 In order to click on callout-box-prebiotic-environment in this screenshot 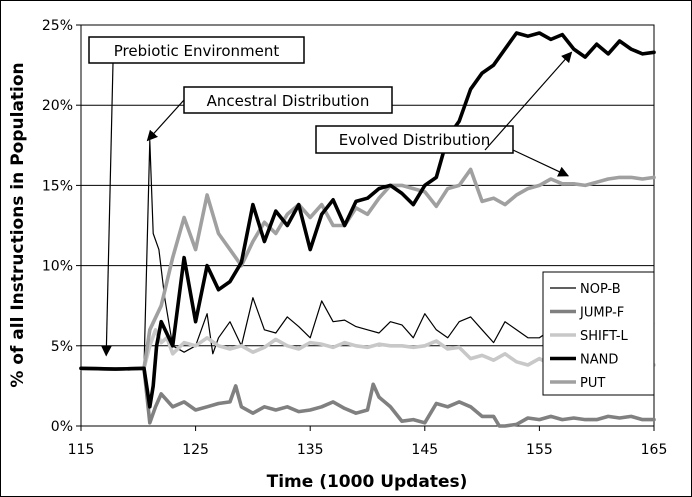, I will do `click(196, 50)`.